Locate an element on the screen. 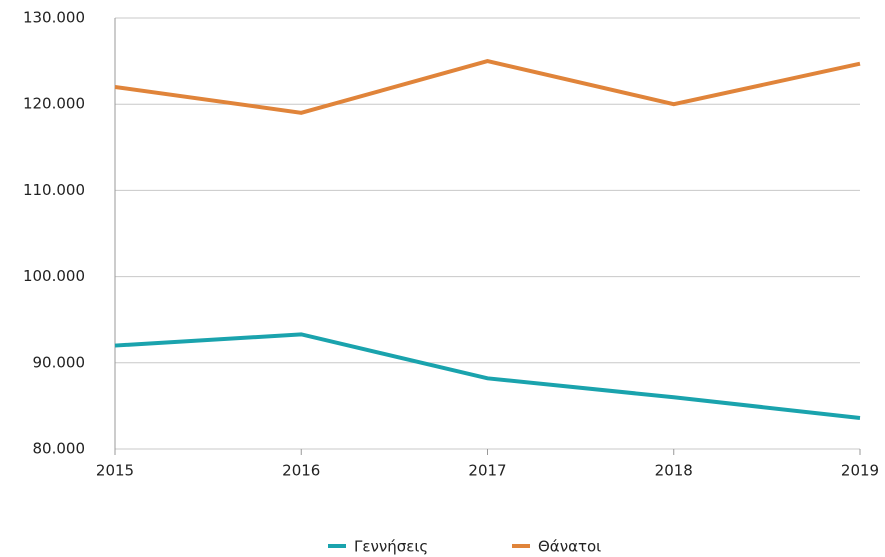 This screenshot has width=885, height=557. y-tick-label: 80.000 is located at coordinates (59, 449).